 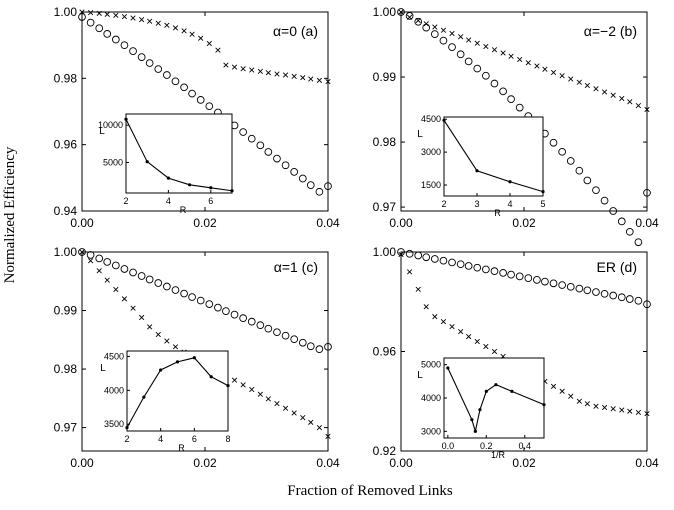 What do you see at coordinates (183, 210) in the screenshot?
I see `inset-x-label: R` at bounding box center [183, 210].